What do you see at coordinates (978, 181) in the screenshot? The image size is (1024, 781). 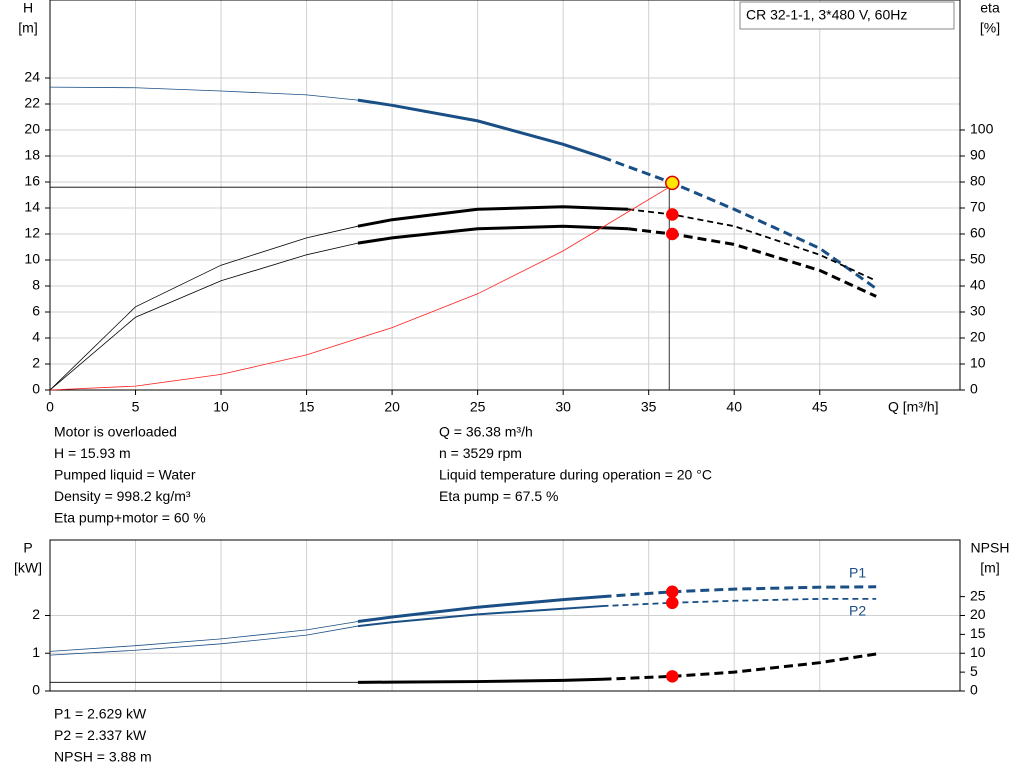 I see `y2-tick-label: 80` at bounding box center [978, 181].